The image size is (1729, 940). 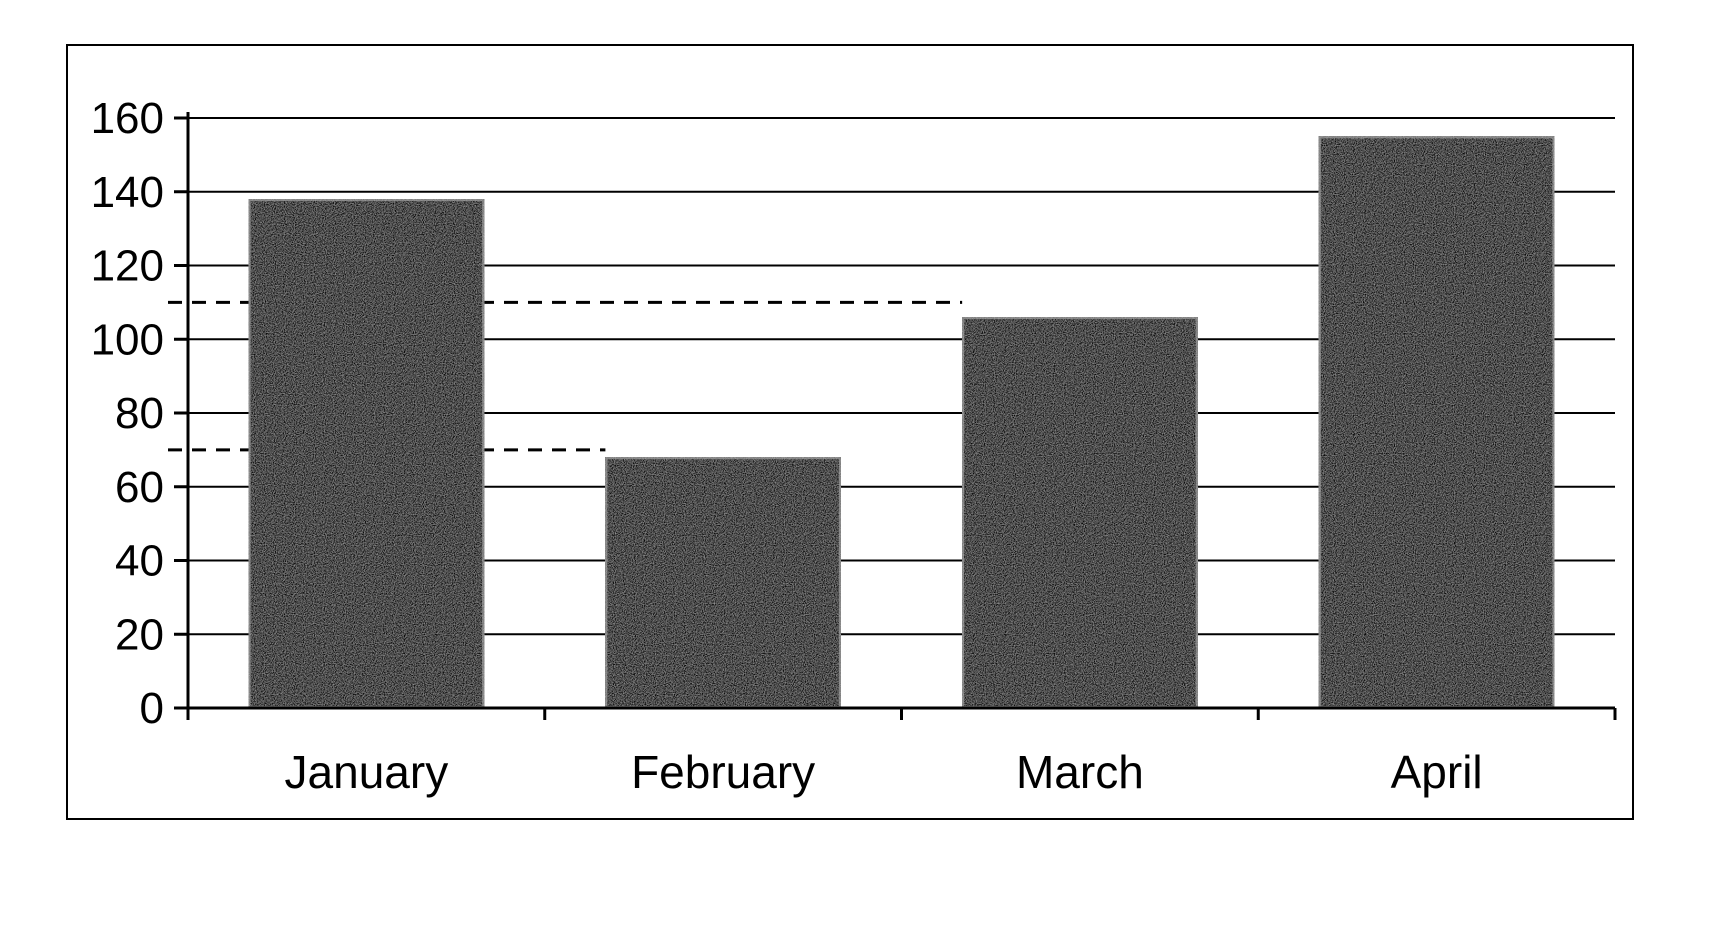 What do you see at coordinates (127, 266) in the screenshot?
I see `y-tick-label: 120` at bounding box center [127, 266].